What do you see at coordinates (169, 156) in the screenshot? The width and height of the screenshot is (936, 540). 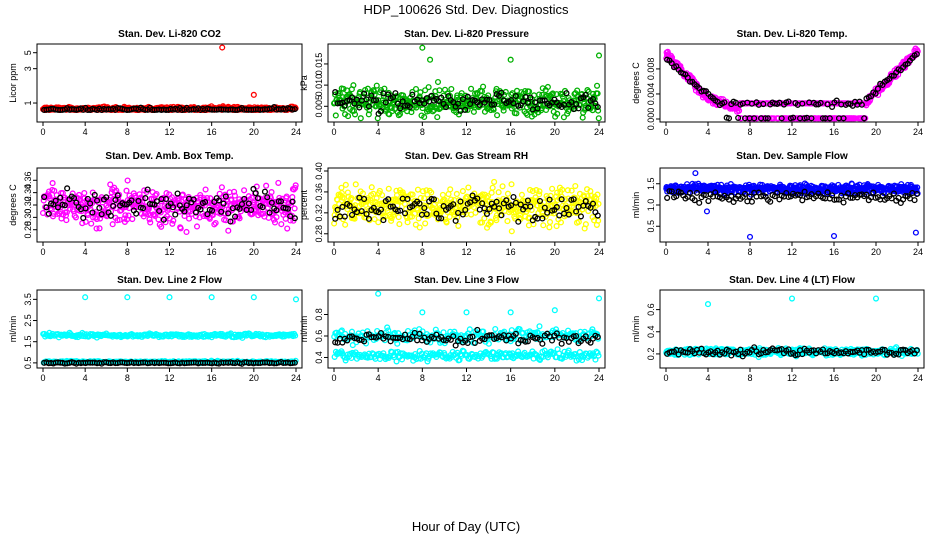 I see `panel-title: Stan. Dev. Amb. Box Temp.` at bounding box center [169, 156].